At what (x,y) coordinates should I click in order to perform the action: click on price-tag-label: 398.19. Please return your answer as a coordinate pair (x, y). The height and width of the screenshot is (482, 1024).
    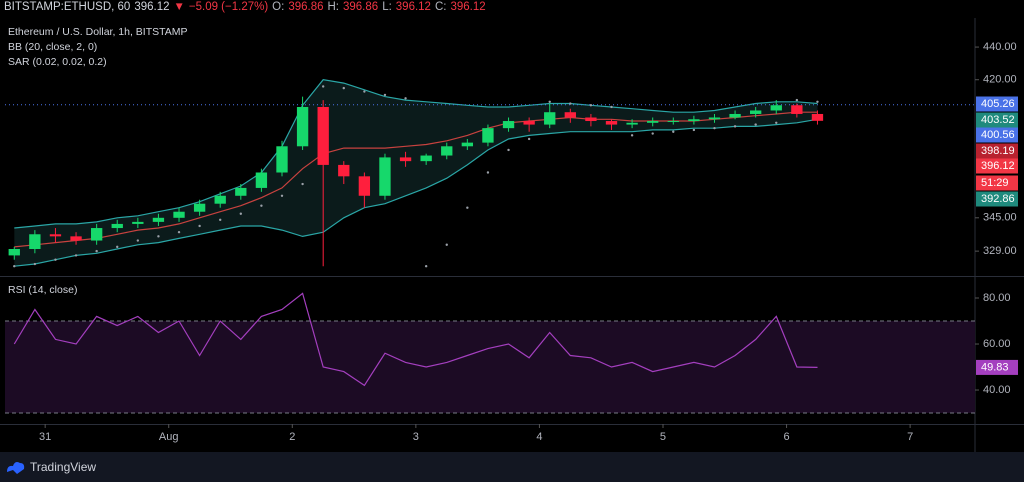
    Looking at the image, I should click on (998, 151).